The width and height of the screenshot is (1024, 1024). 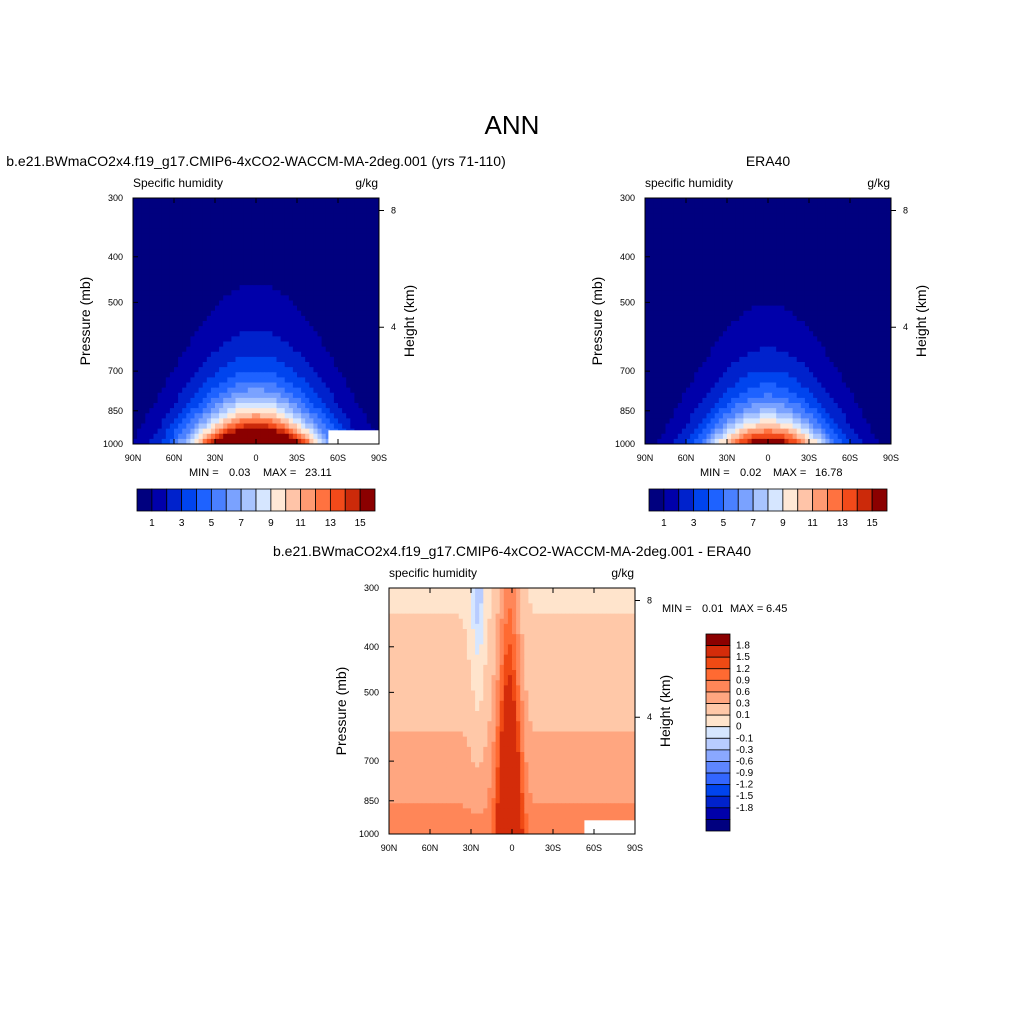 What do you see at coordinates (279, 473) in the screenshot?
I see `panel-model-max-label: MAX =` at bounding box center [279, 473].